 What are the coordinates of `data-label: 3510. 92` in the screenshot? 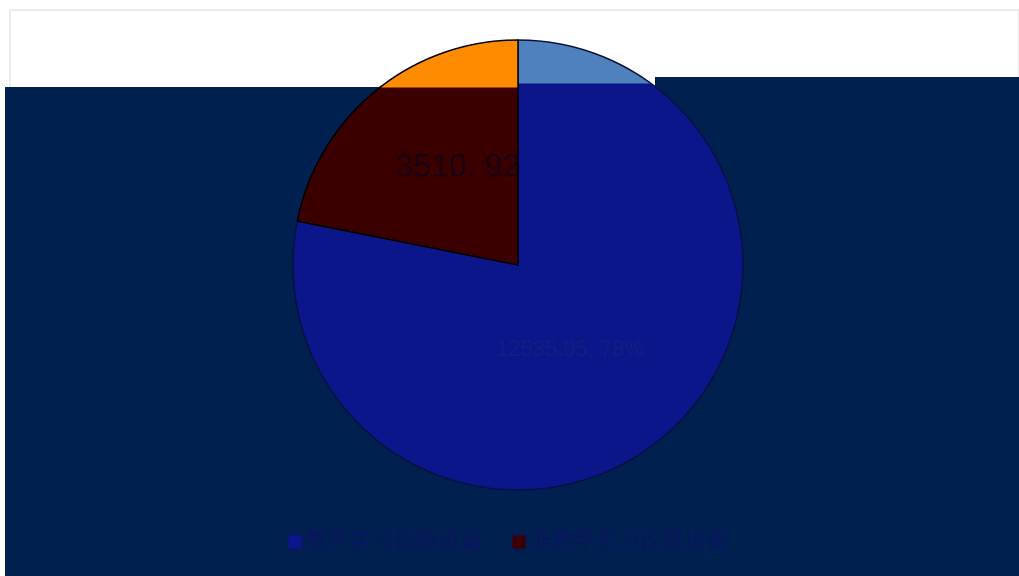 It's located at (458, 165).